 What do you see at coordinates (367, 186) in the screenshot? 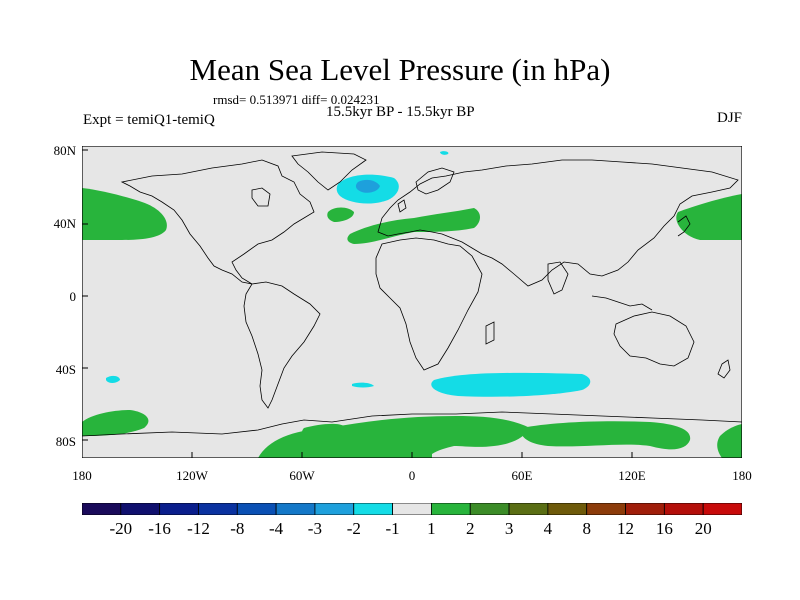
I see `iceland-low-core-area` at bounding box center [367, 186].